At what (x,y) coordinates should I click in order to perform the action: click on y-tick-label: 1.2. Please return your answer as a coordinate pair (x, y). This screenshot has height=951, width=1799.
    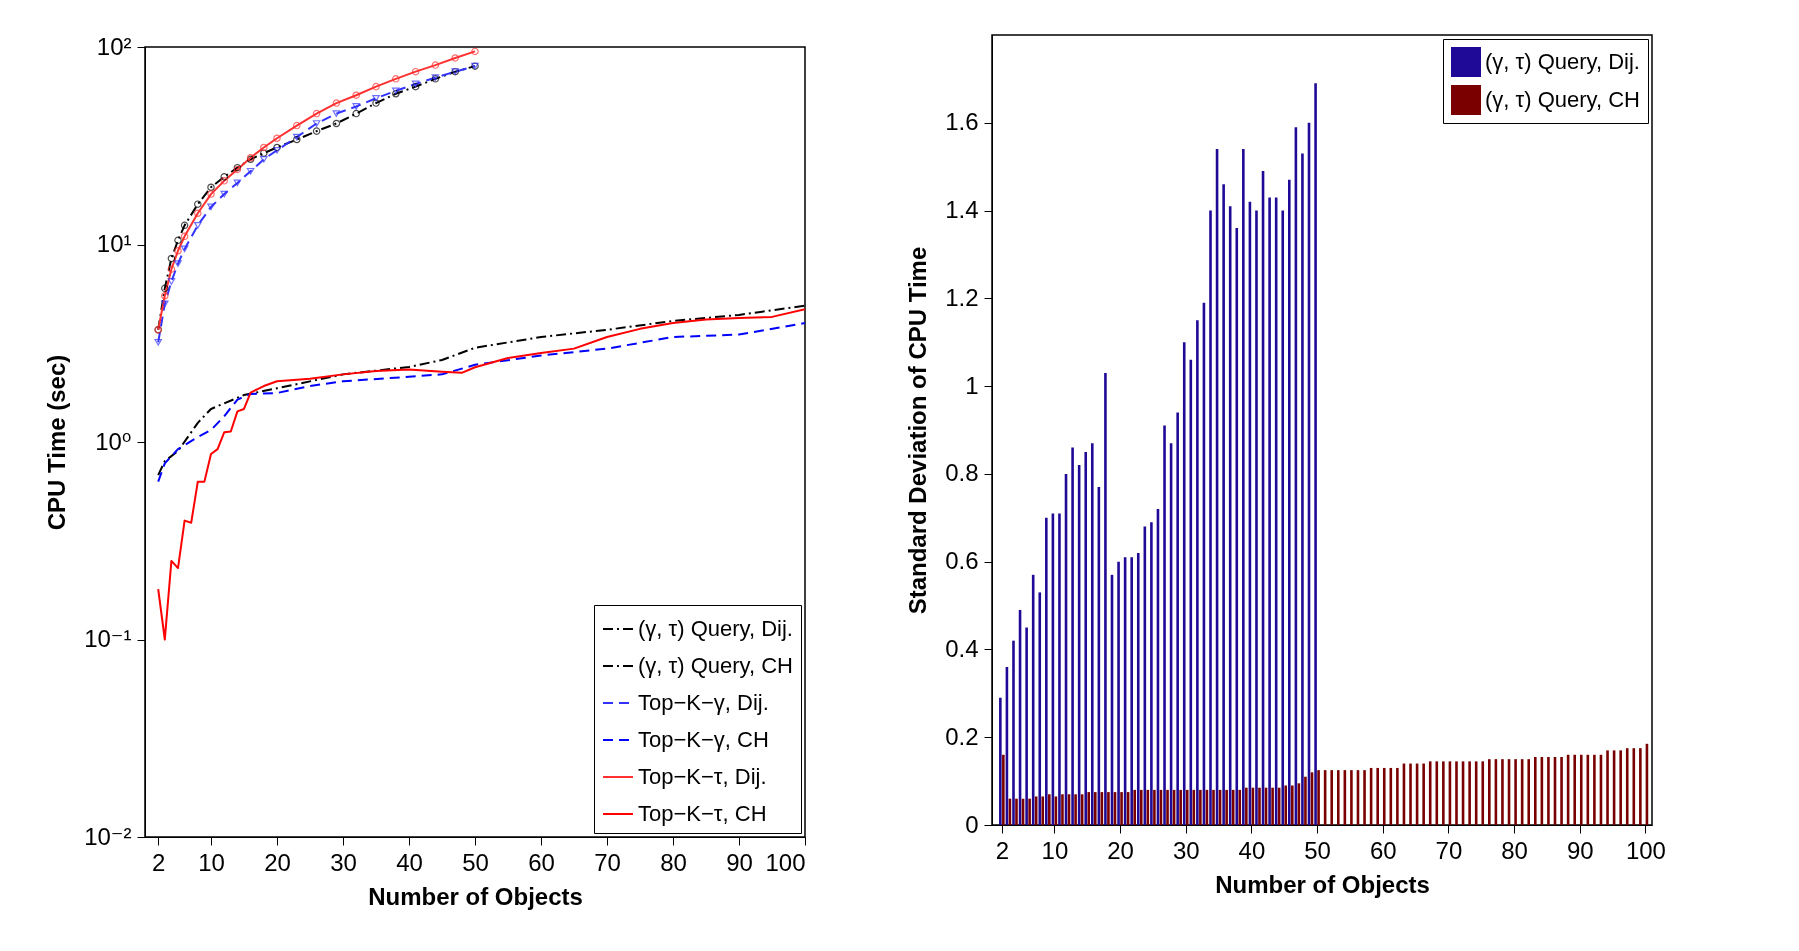
    Looking at the image, I should click on (962, 297).